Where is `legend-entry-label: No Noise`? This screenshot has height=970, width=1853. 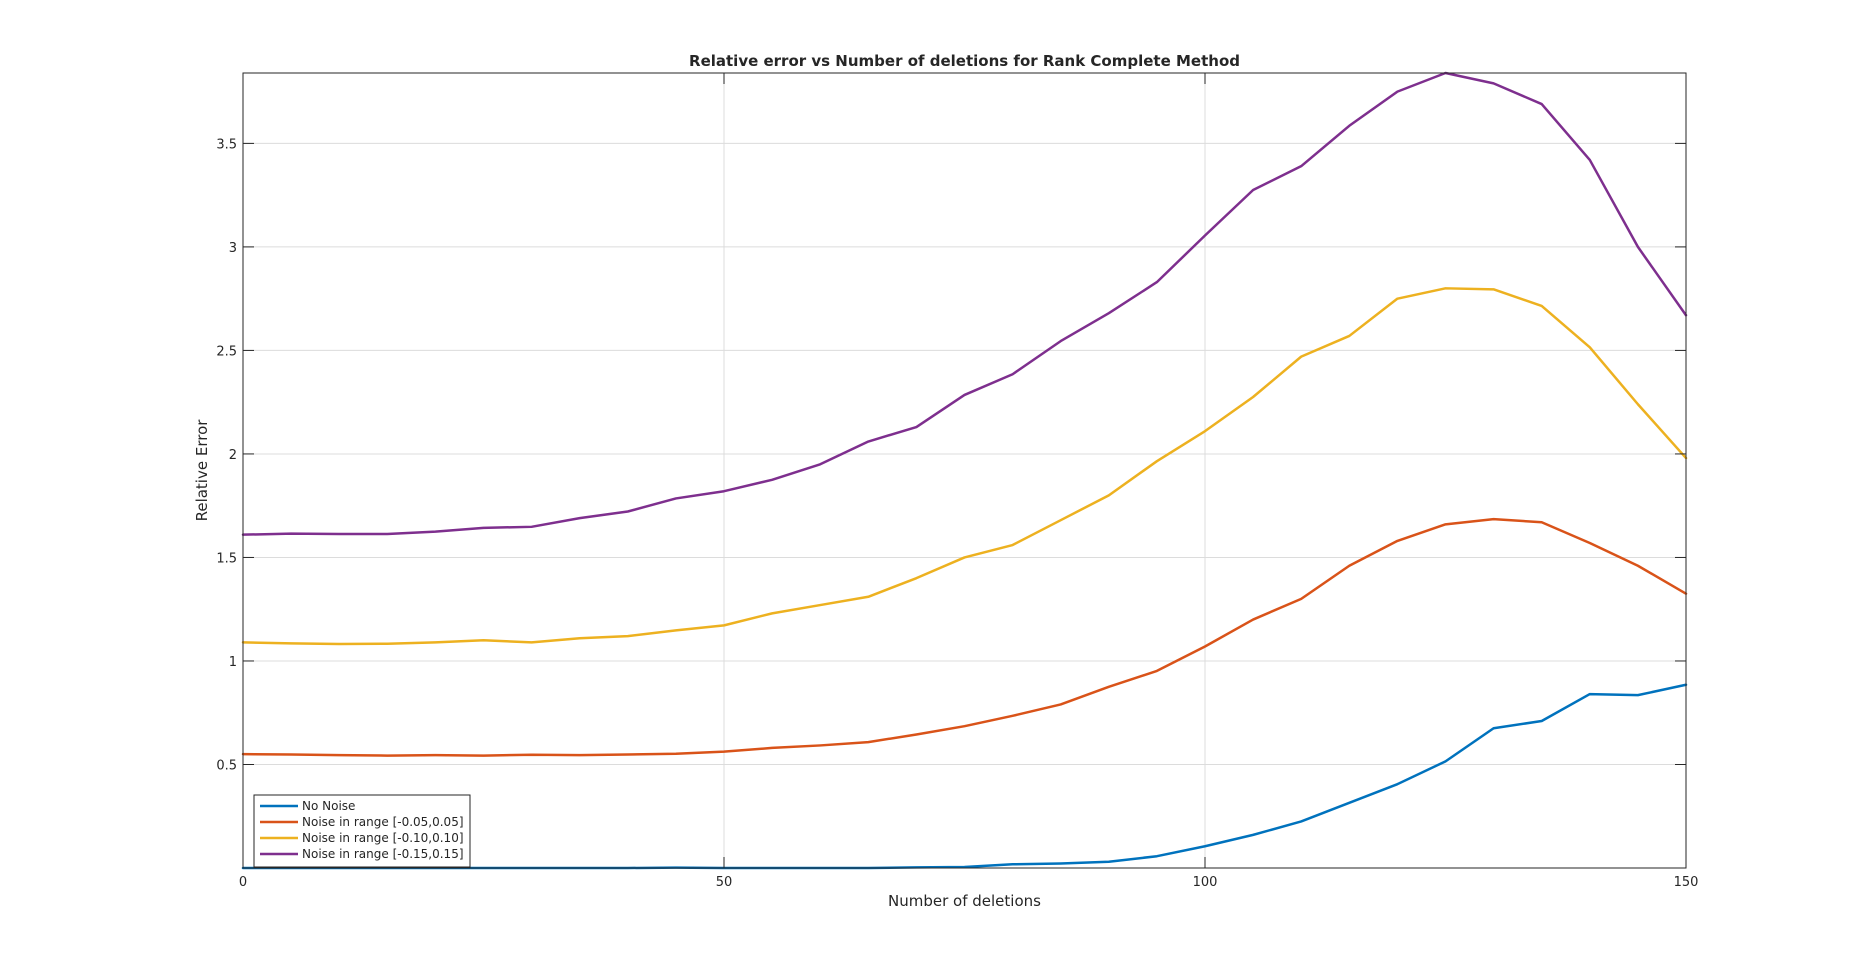
legend-entry-label: No Noise is located at coordinates (328, 806).